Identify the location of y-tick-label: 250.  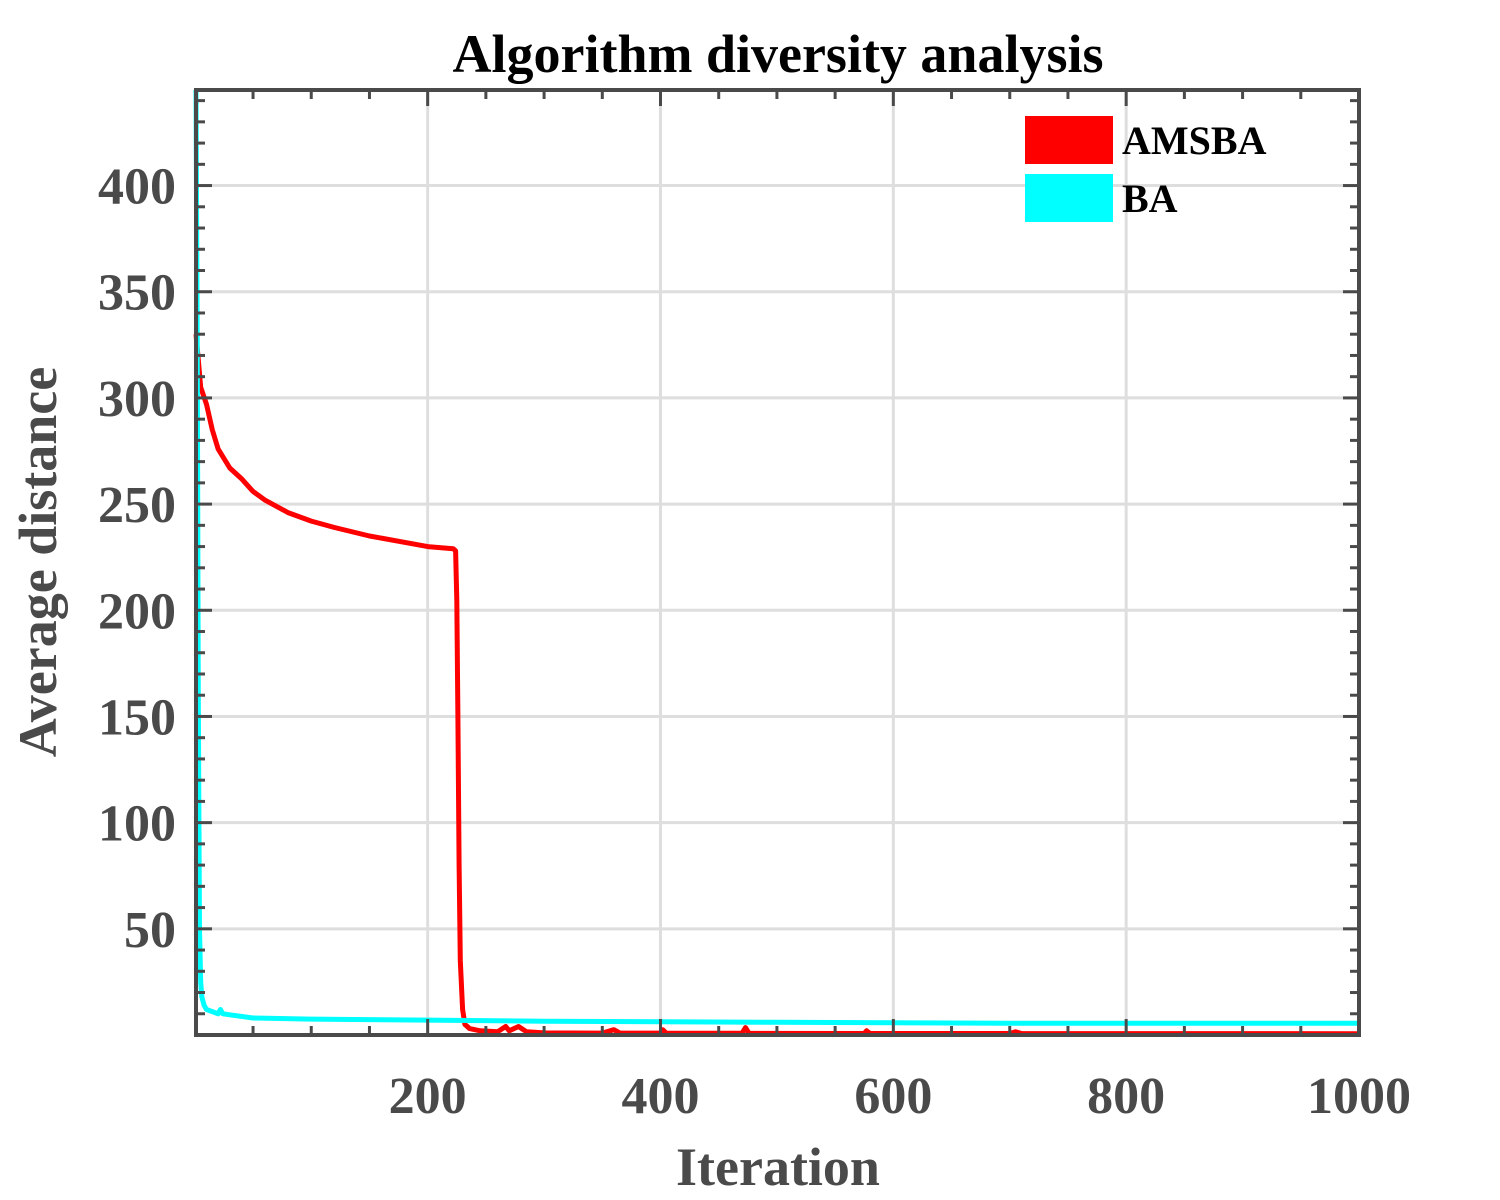
(137, 505).